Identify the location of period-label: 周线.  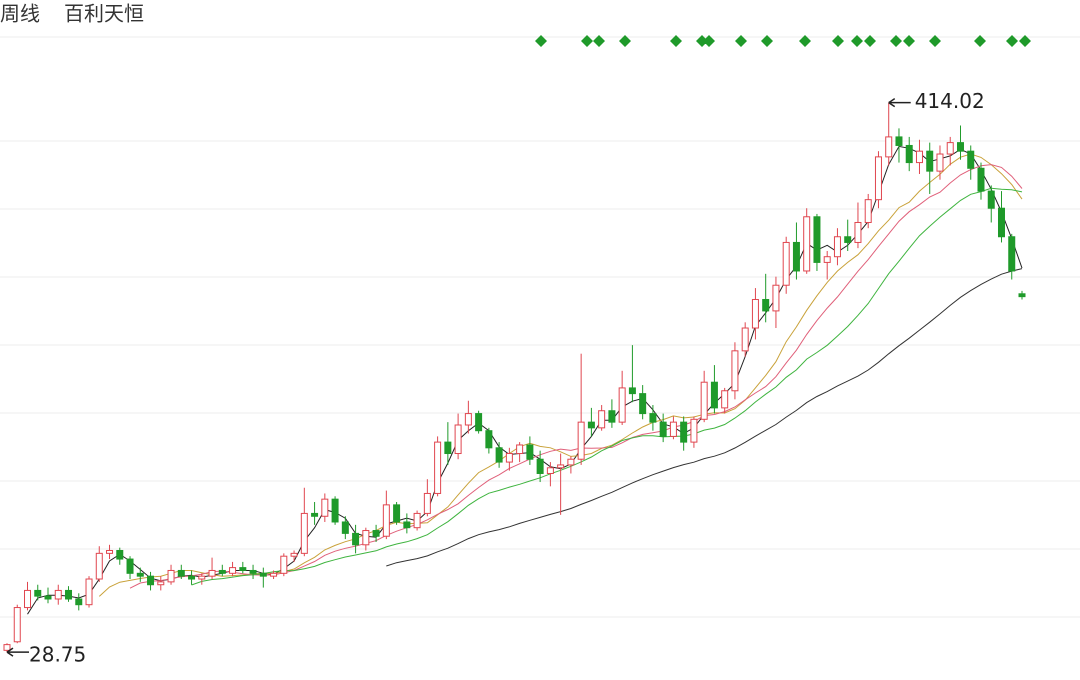
(20, 14).